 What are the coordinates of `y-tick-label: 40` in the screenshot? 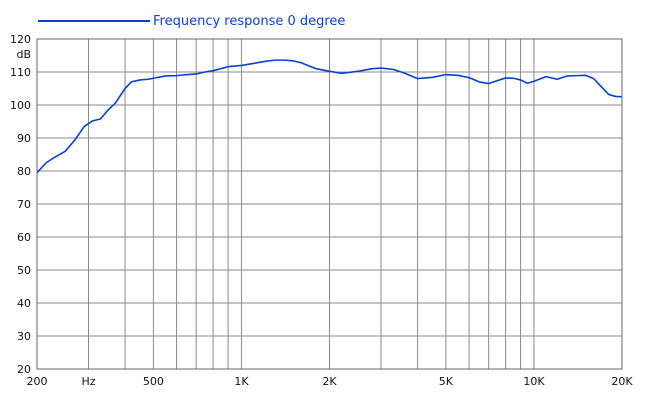 It's located at (24, 303).